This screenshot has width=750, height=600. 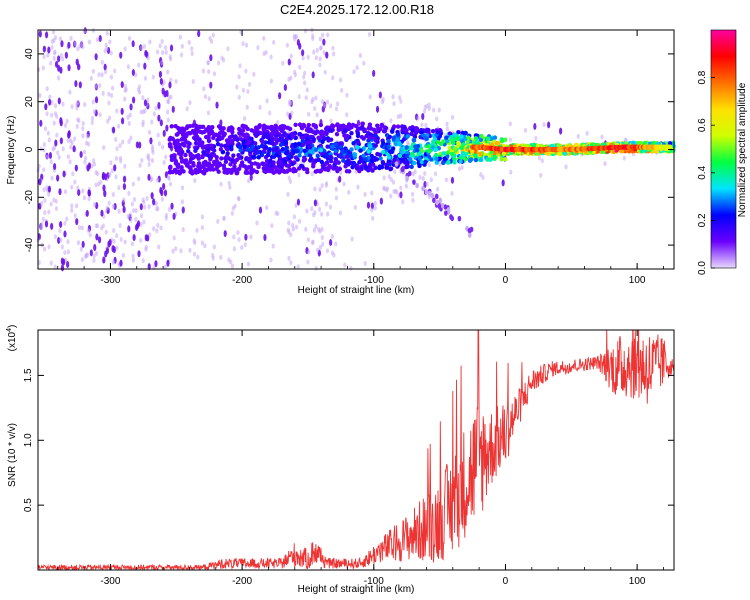 I want to click on colorbar-ticks: 0.0 0.2 0.4 0.6 0.8, so click(x=706, y=172).